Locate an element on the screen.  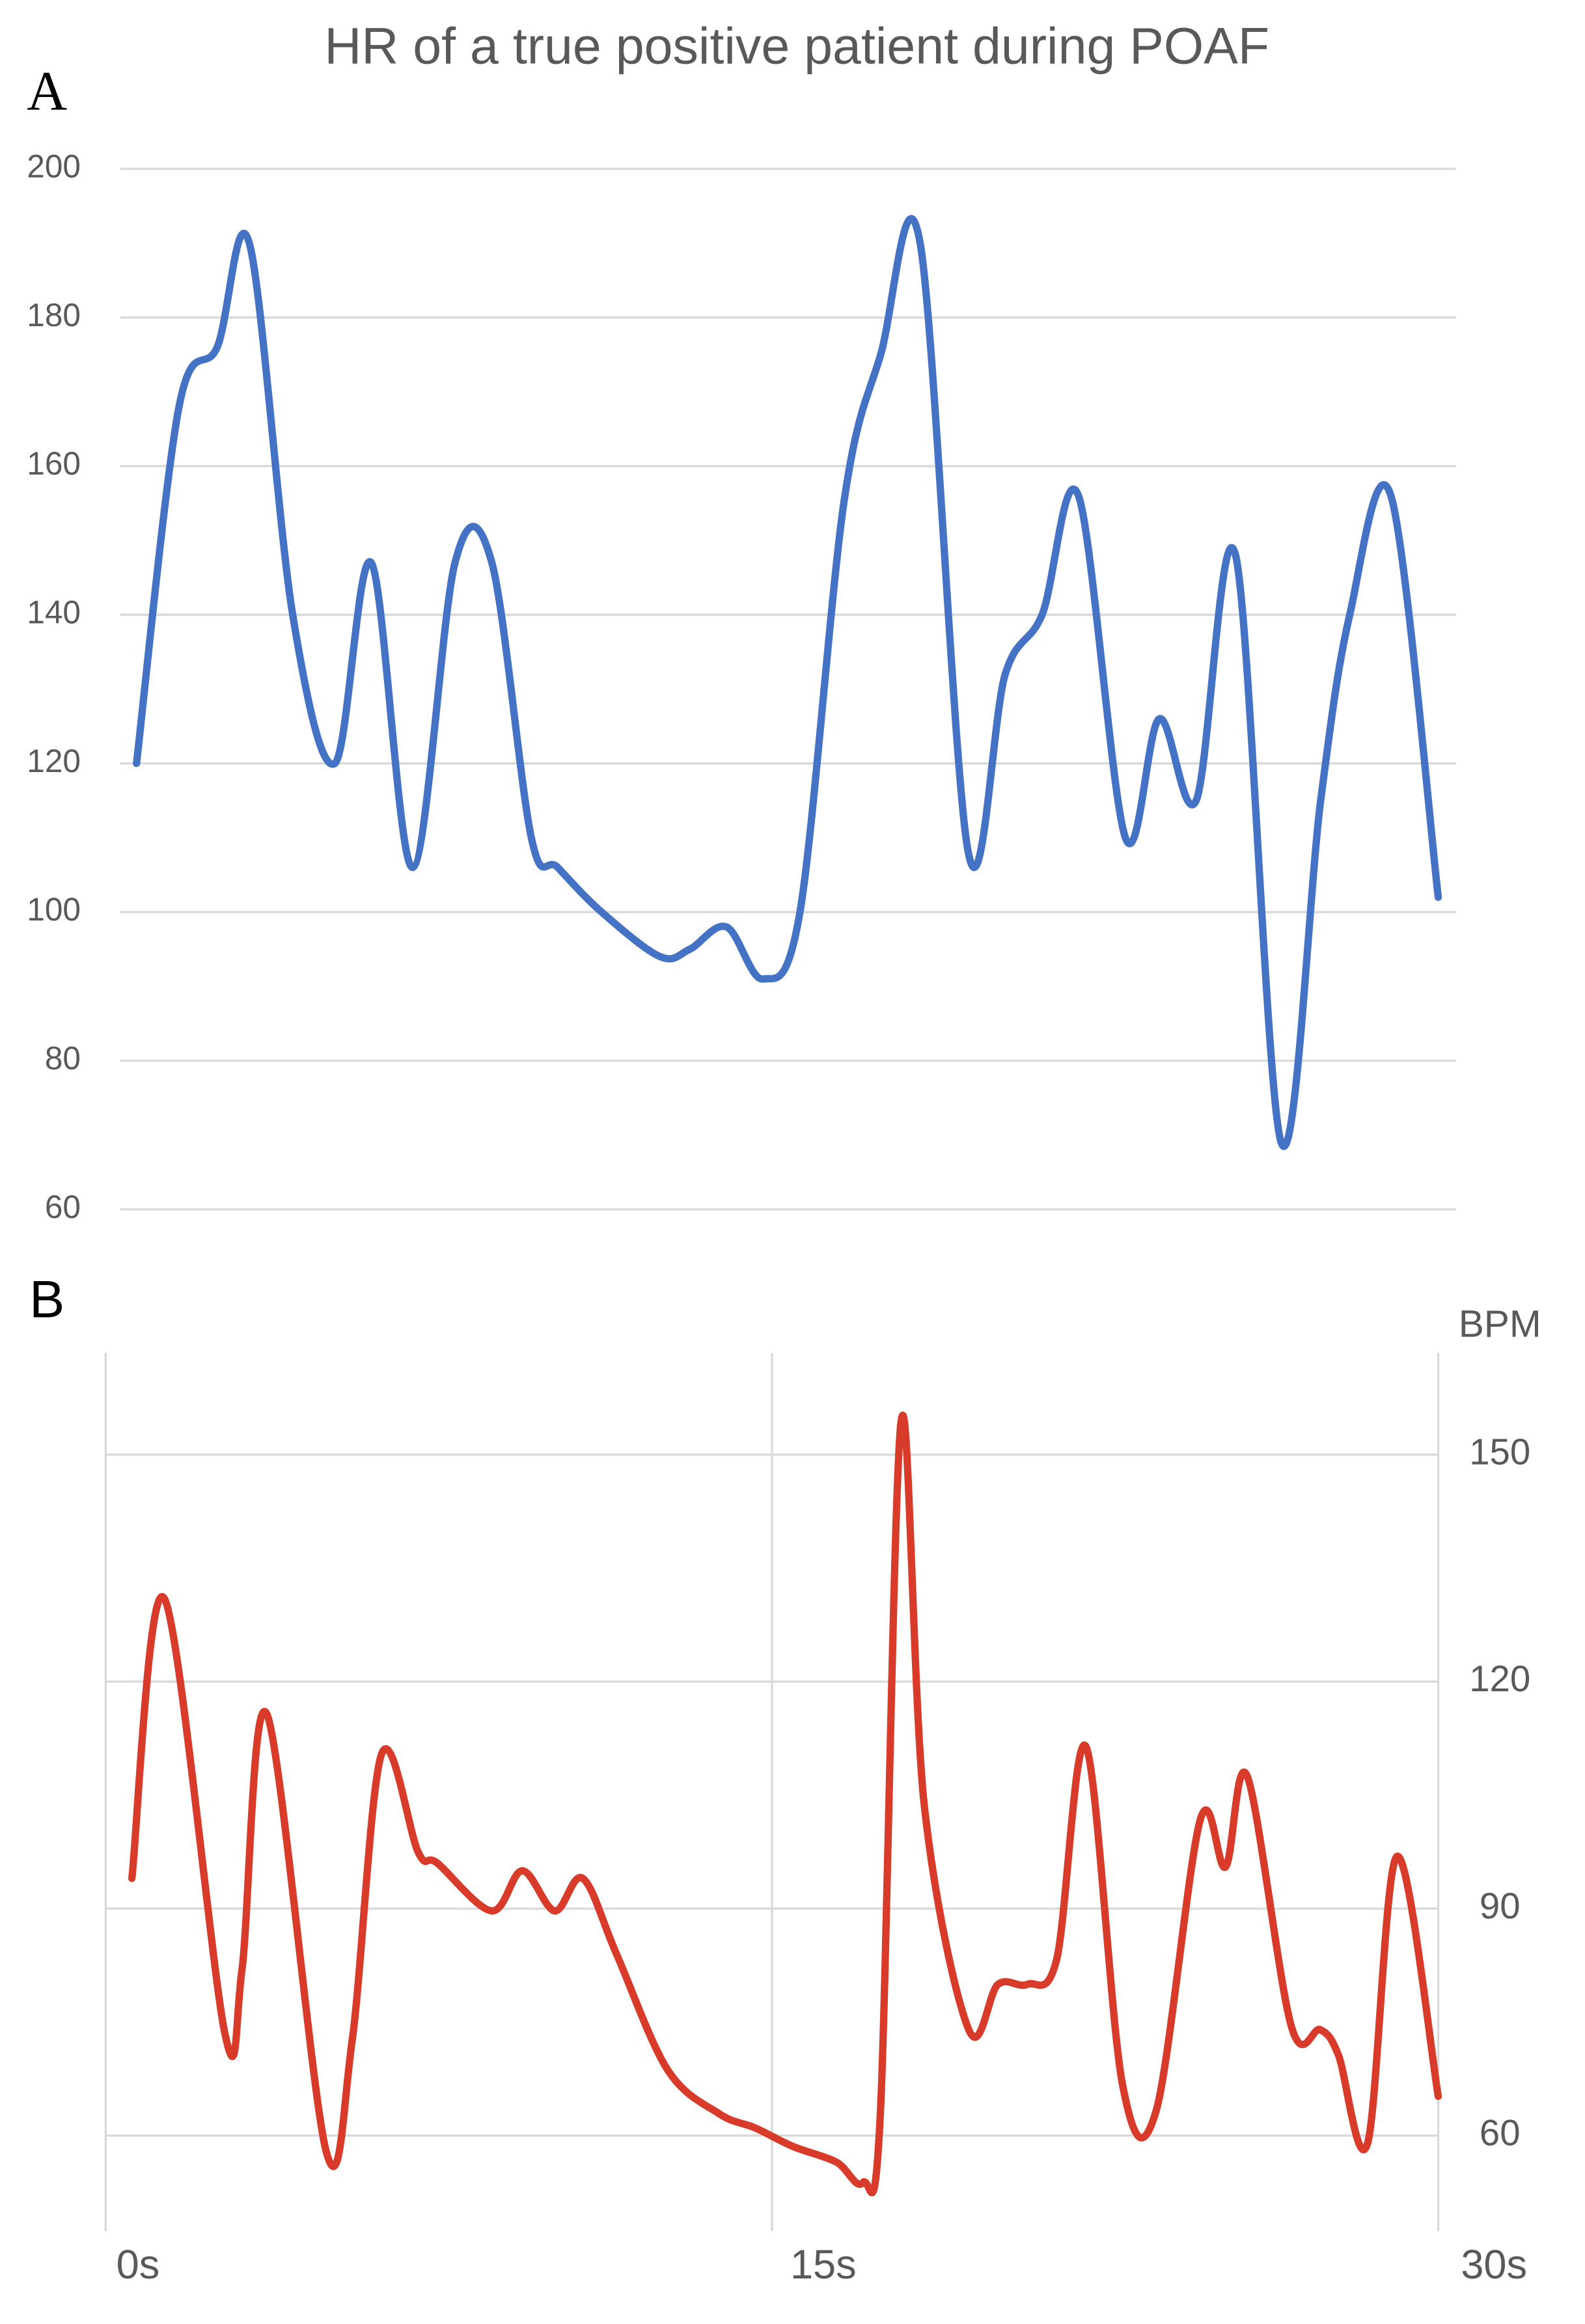
y-tick-label: 180 is located at coordinates (54, 315).